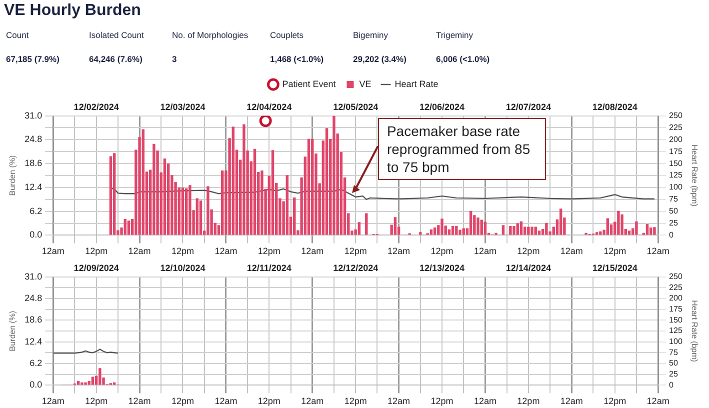 This screenshot has width=709, height=408. I want to click on x2-tick-label: 12/04/2024, so click(269, 107).